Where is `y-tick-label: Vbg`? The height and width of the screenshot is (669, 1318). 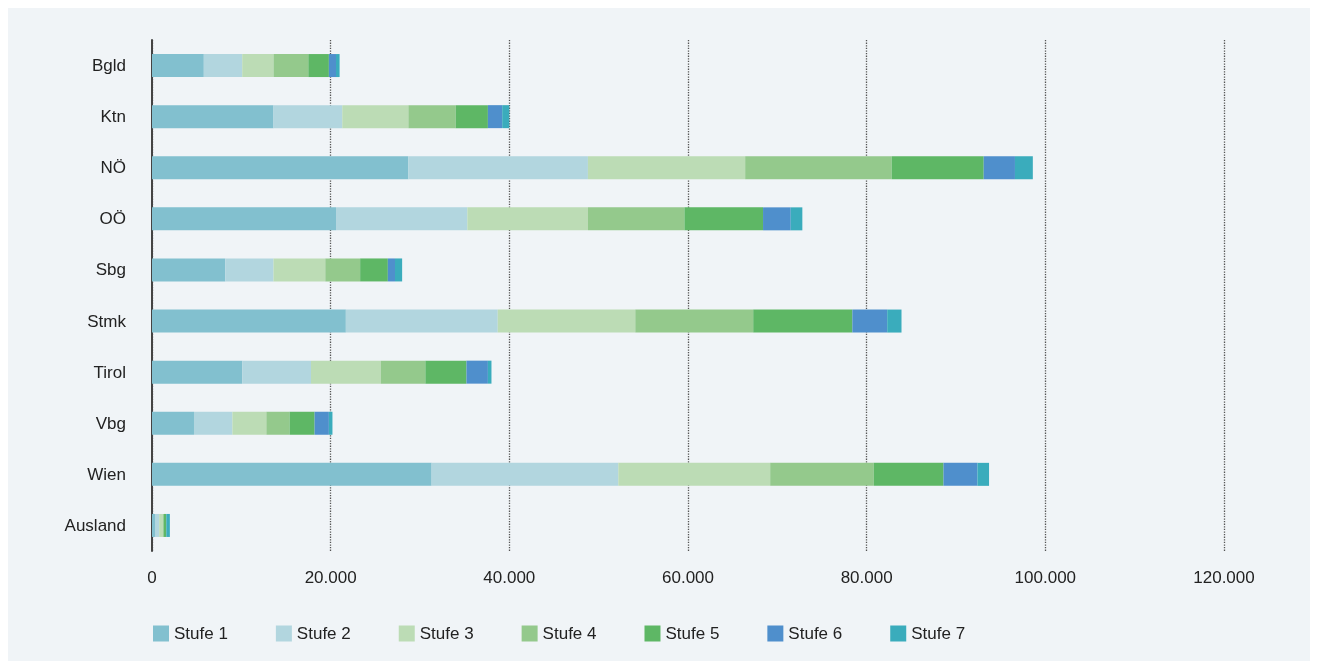 y-tick-label: Vbg is located at coordinates (110, 423).